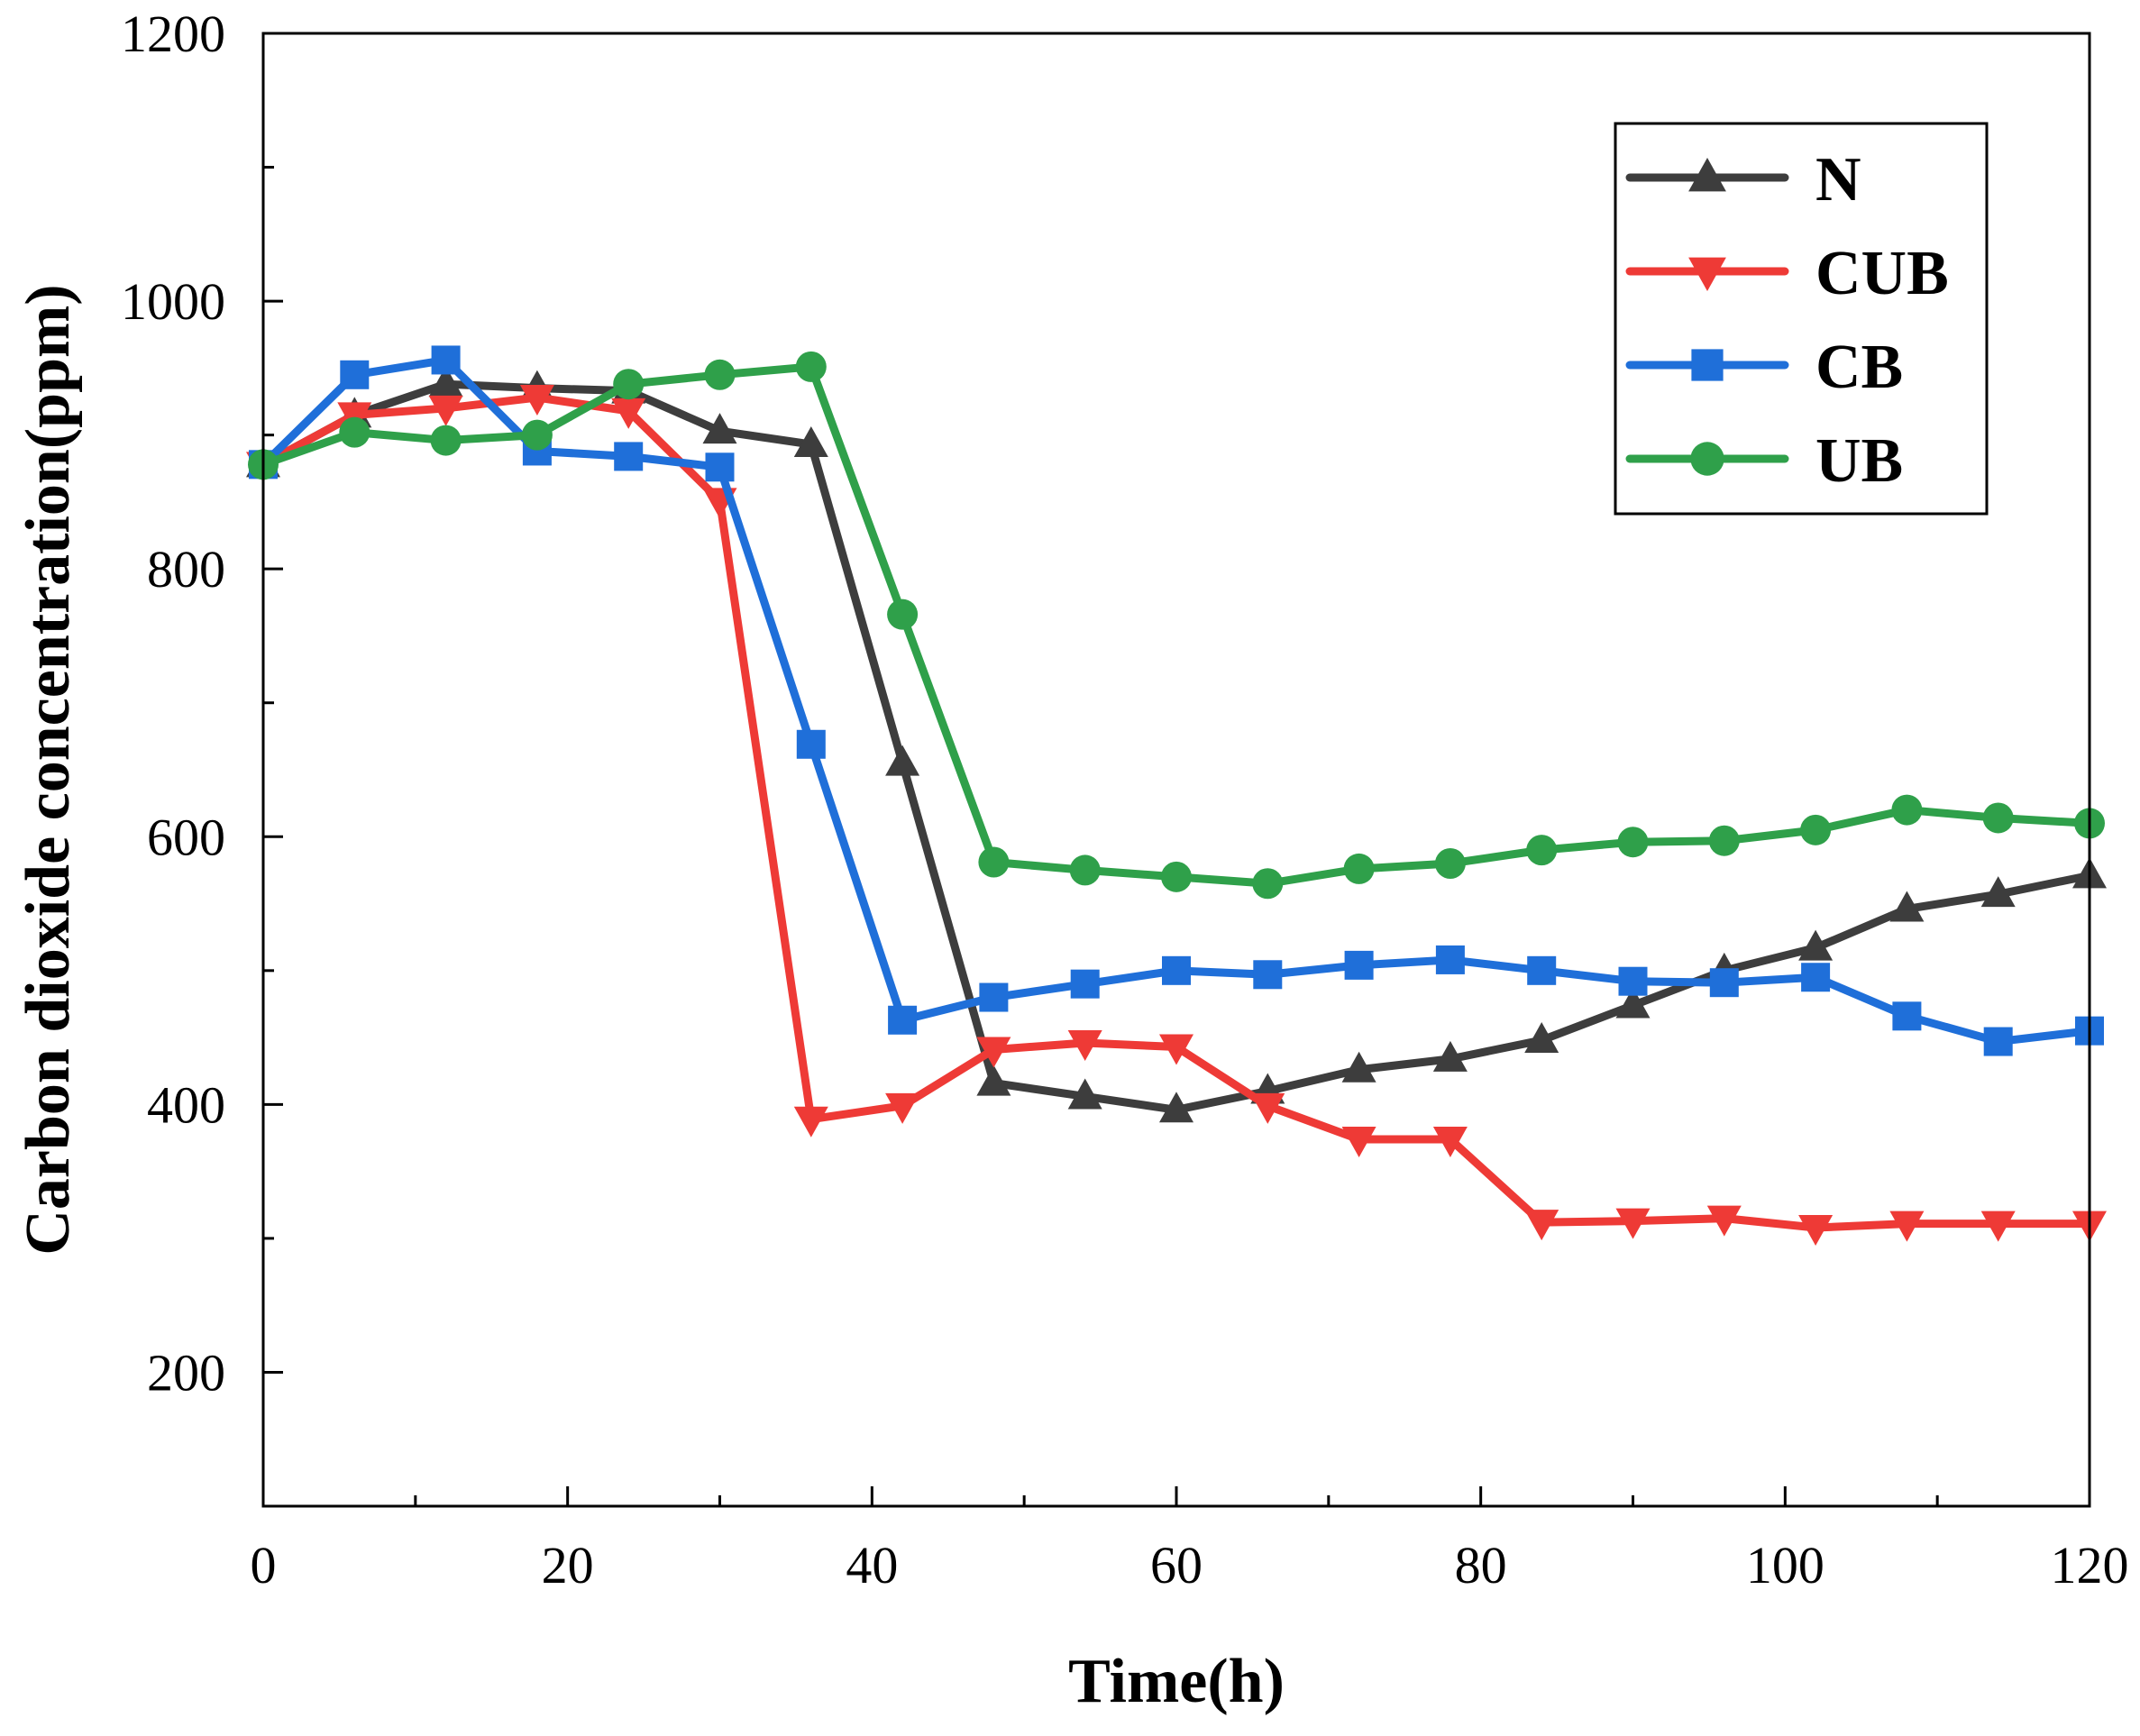 The width and height of the screenshot is (2140, 1736). I want to click on legend-item-ub: UB, so click(1764, 461).